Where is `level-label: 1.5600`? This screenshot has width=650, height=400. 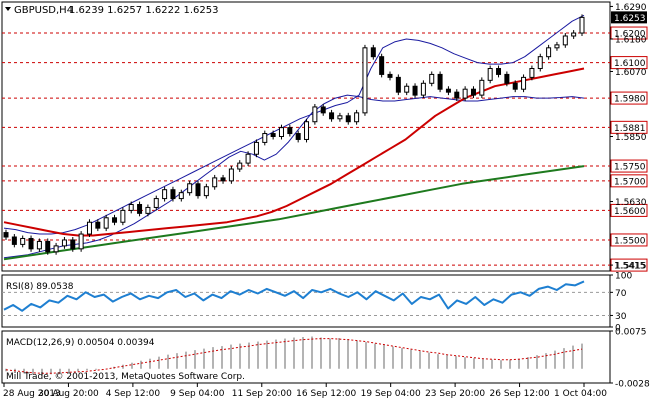
level-label: 1.5600 is located at coordinates (630, 212).